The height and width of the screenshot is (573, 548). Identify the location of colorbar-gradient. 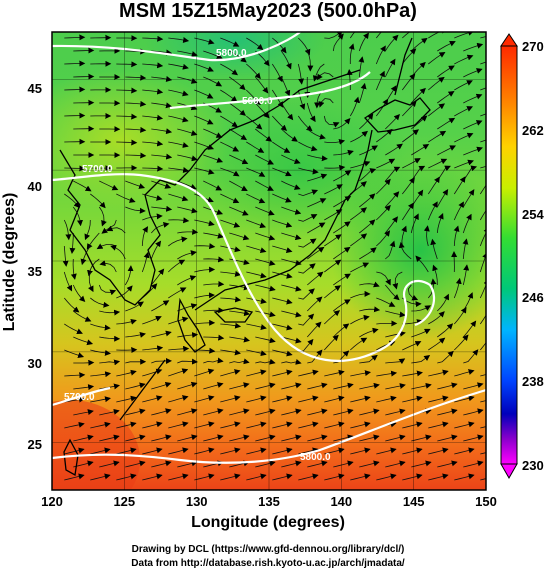
(509, 255).